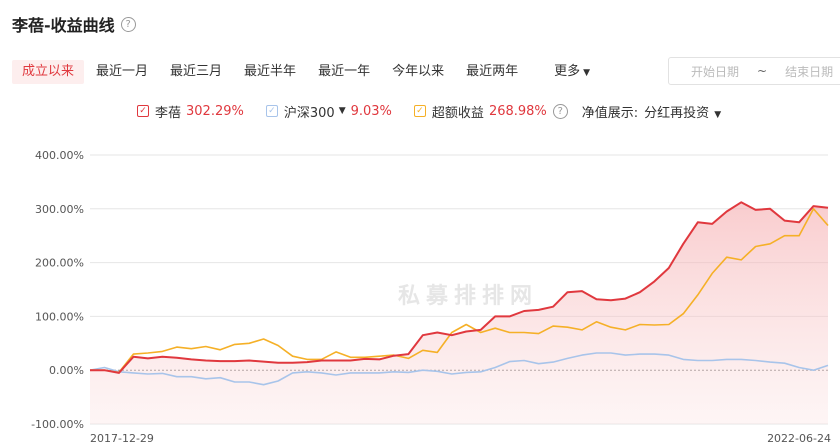  I want to click on tab-since-inception: 成立以来, so click(48, 72).